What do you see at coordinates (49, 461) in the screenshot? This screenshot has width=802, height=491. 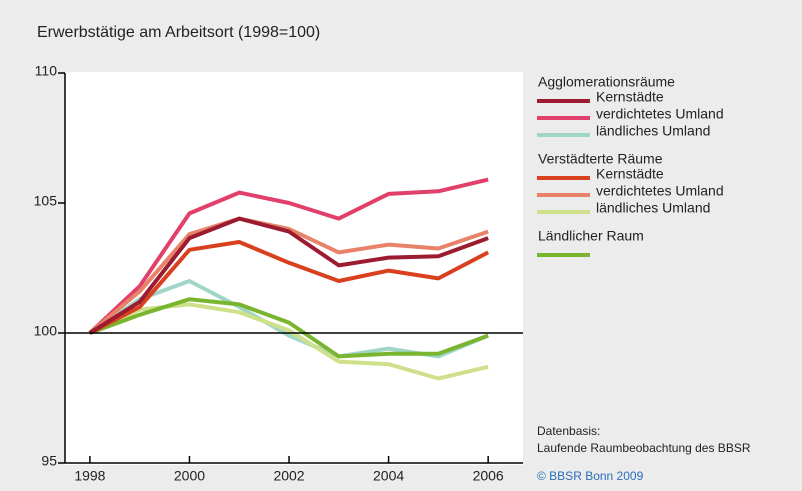 I see `y-tick-label: 95` at bounding box center [49, 461].